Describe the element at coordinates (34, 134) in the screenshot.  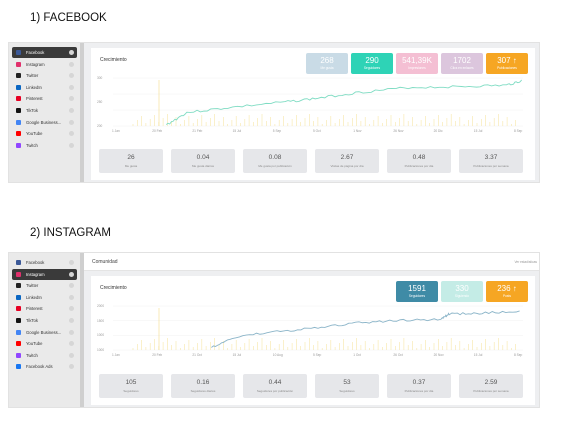
I see `label: YouTube` at that location.